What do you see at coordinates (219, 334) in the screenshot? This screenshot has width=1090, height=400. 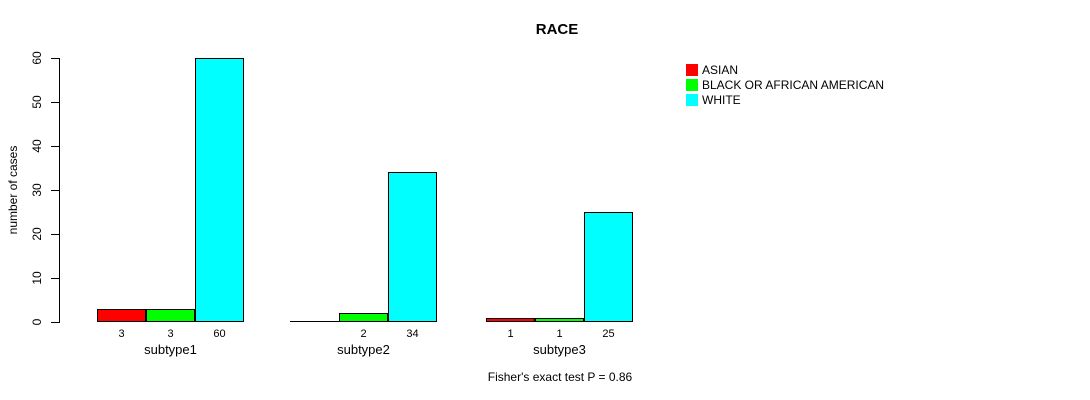 I see `bar-value-label: 60` at bounding box center [219, 334].